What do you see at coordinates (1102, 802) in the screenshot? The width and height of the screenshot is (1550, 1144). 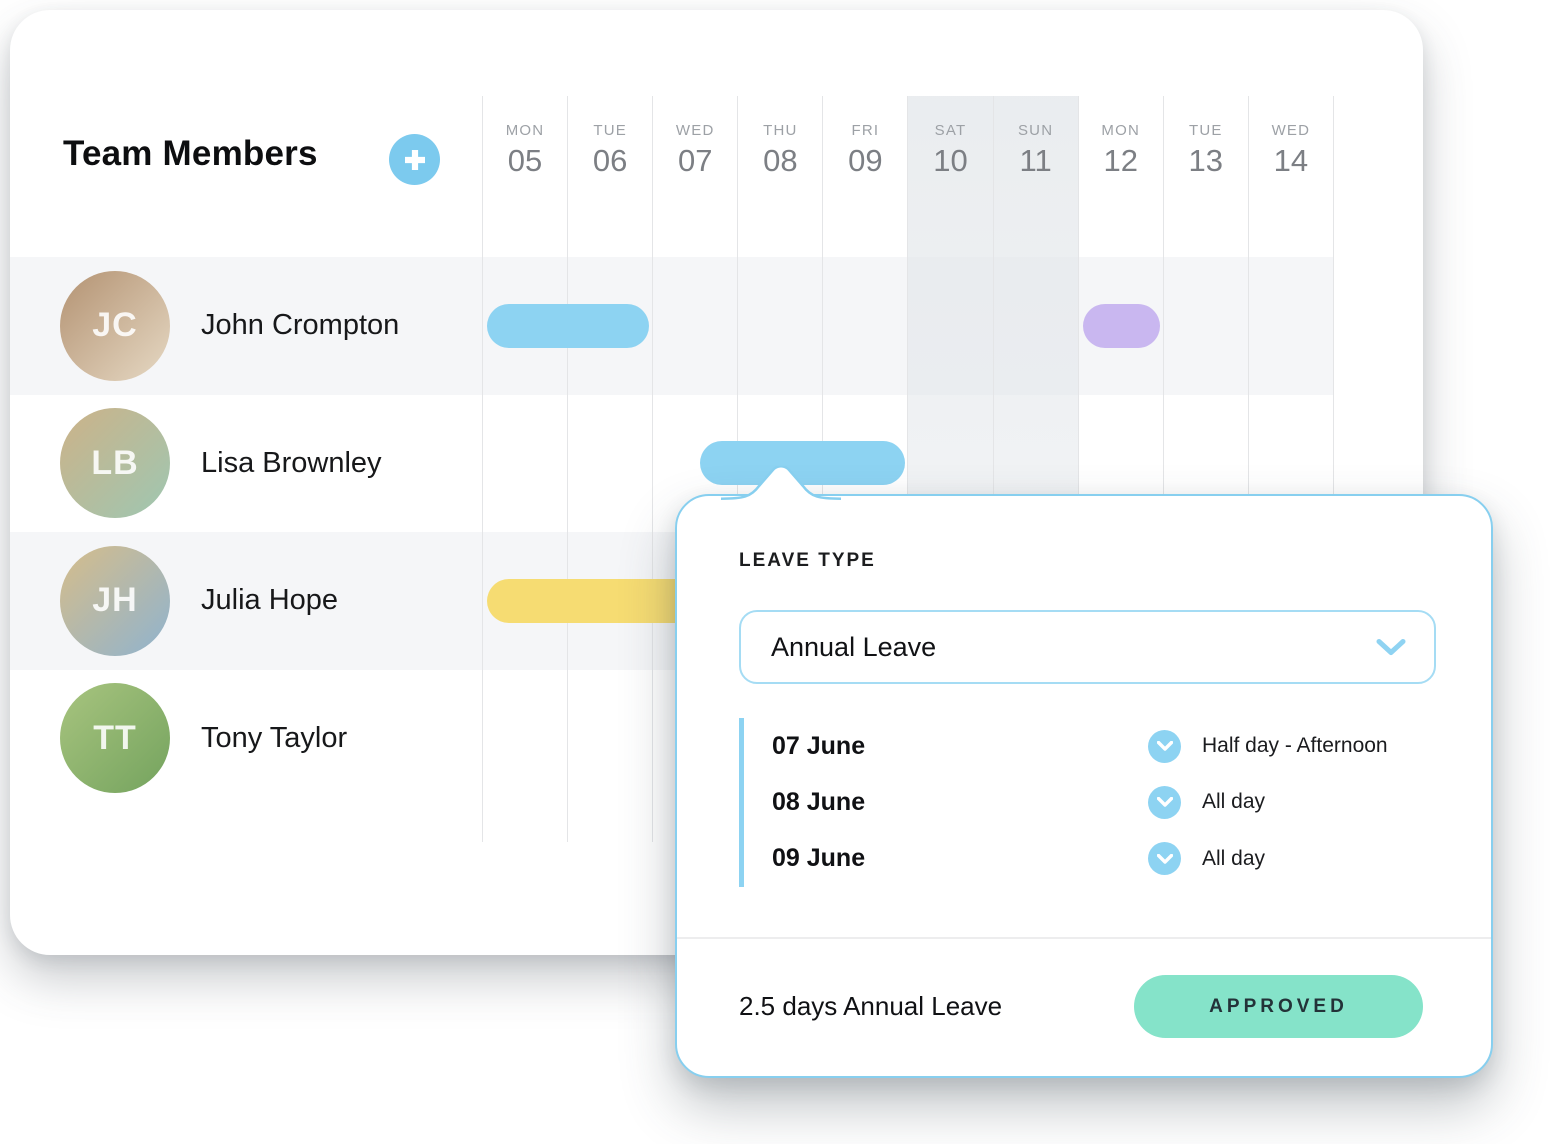 I see `leave-entry-row: 08 June All day` at bounding box center [1102, 802].